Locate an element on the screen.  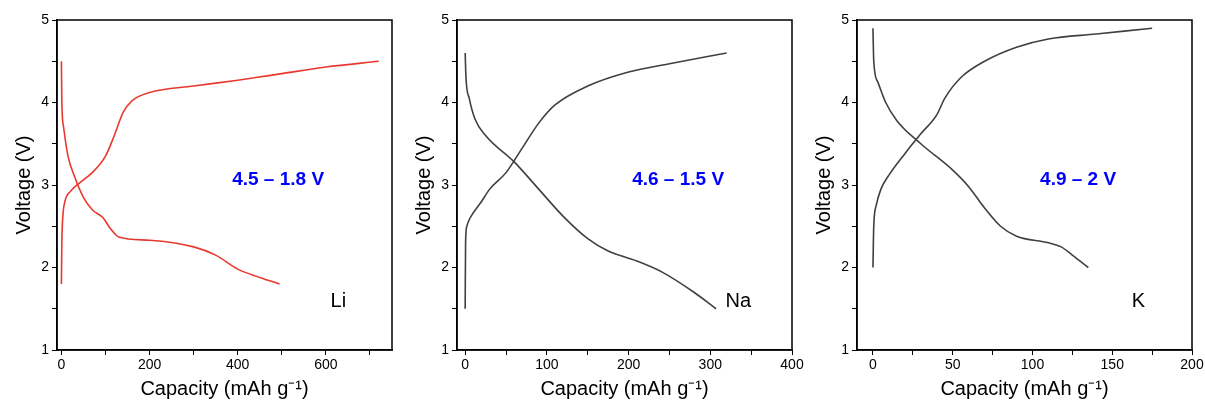
x-tick-label: 50 is located at coordinates (952, 363).